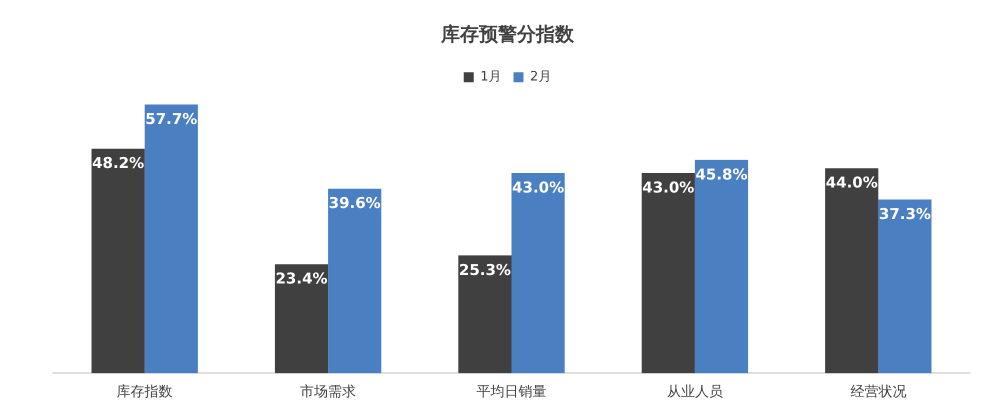  Describe the element at coordinates (852, 183) in the screenshot. I see `data-label: 44.0%` at that location.